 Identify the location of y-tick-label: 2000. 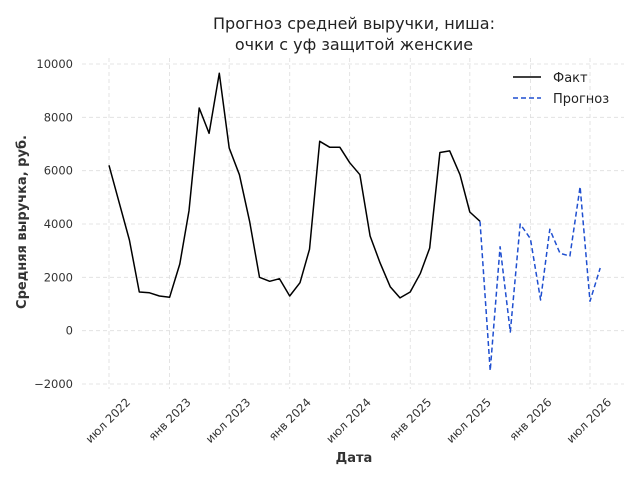
(58, 277).